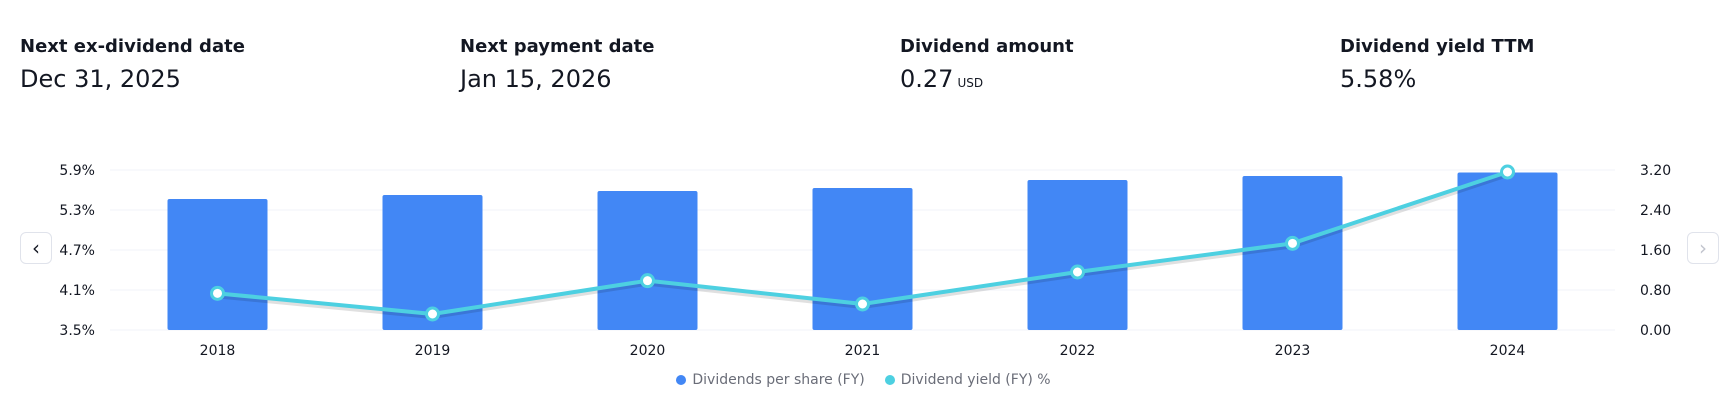 The image size is (1727, 413). Describe the element at coordinates (557, 46) in the screenshot. I see `stat-label: Next payment date` at that location.